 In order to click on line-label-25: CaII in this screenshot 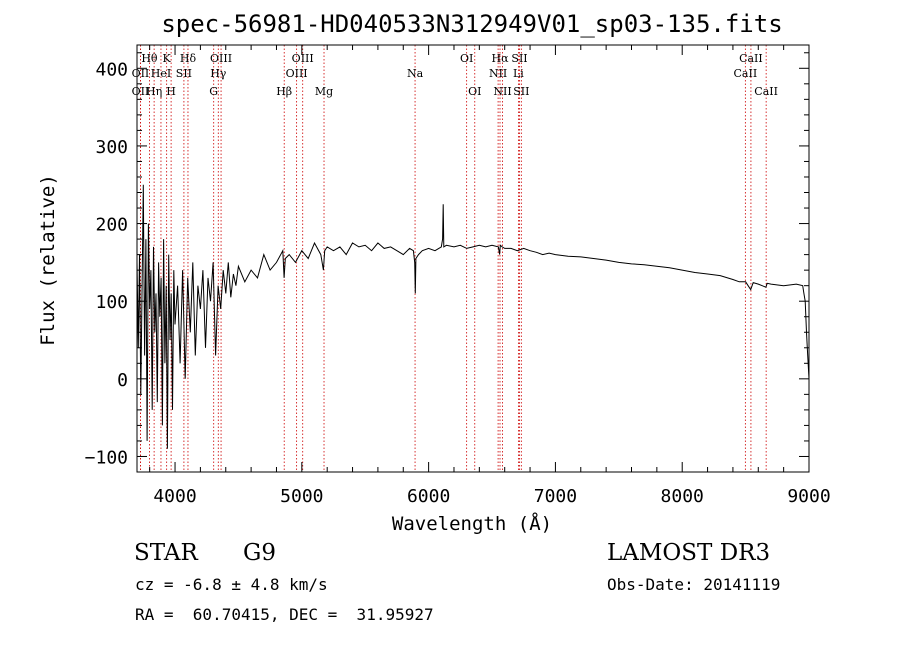, I will do `click(746, 73)`.